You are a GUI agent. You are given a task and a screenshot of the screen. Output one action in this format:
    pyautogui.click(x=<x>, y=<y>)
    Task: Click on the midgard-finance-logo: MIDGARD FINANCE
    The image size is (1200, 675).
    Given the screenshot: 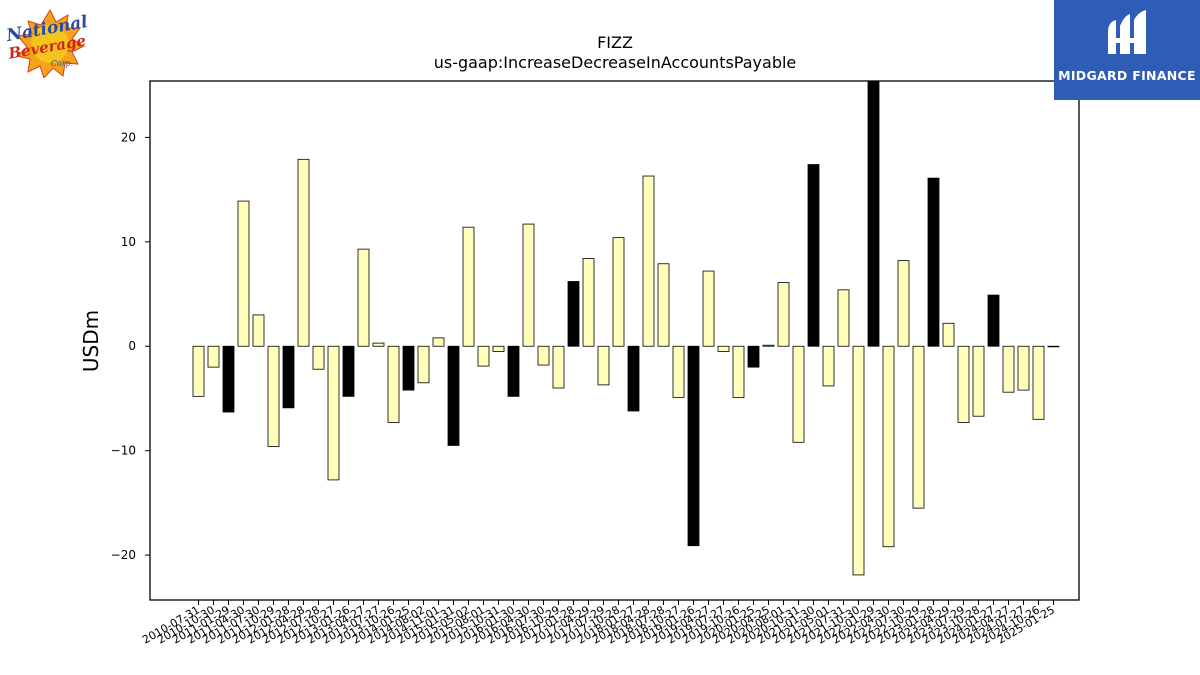 What is the action you would take?
    pyautogui.click(x=1127, y=50)
    